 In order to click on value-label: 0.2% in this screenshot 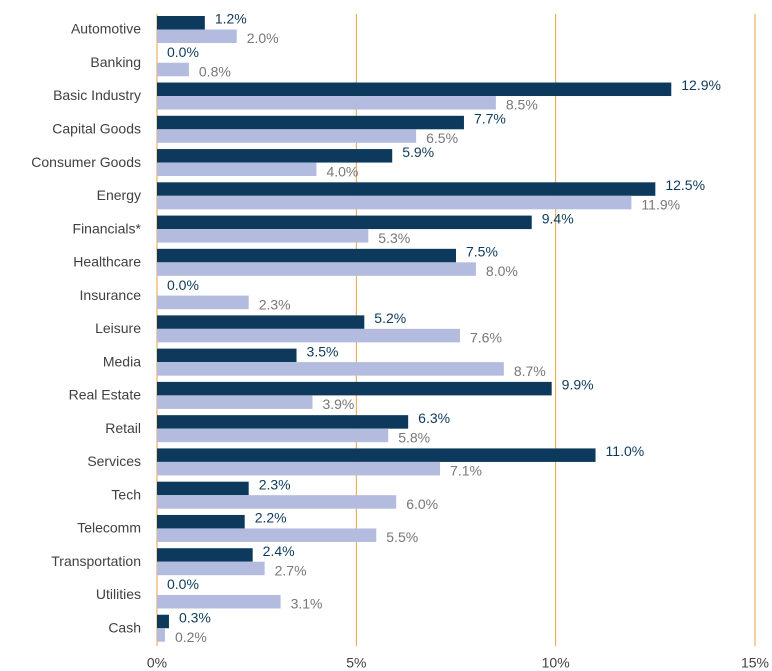, I will do `click(191, 637)`.